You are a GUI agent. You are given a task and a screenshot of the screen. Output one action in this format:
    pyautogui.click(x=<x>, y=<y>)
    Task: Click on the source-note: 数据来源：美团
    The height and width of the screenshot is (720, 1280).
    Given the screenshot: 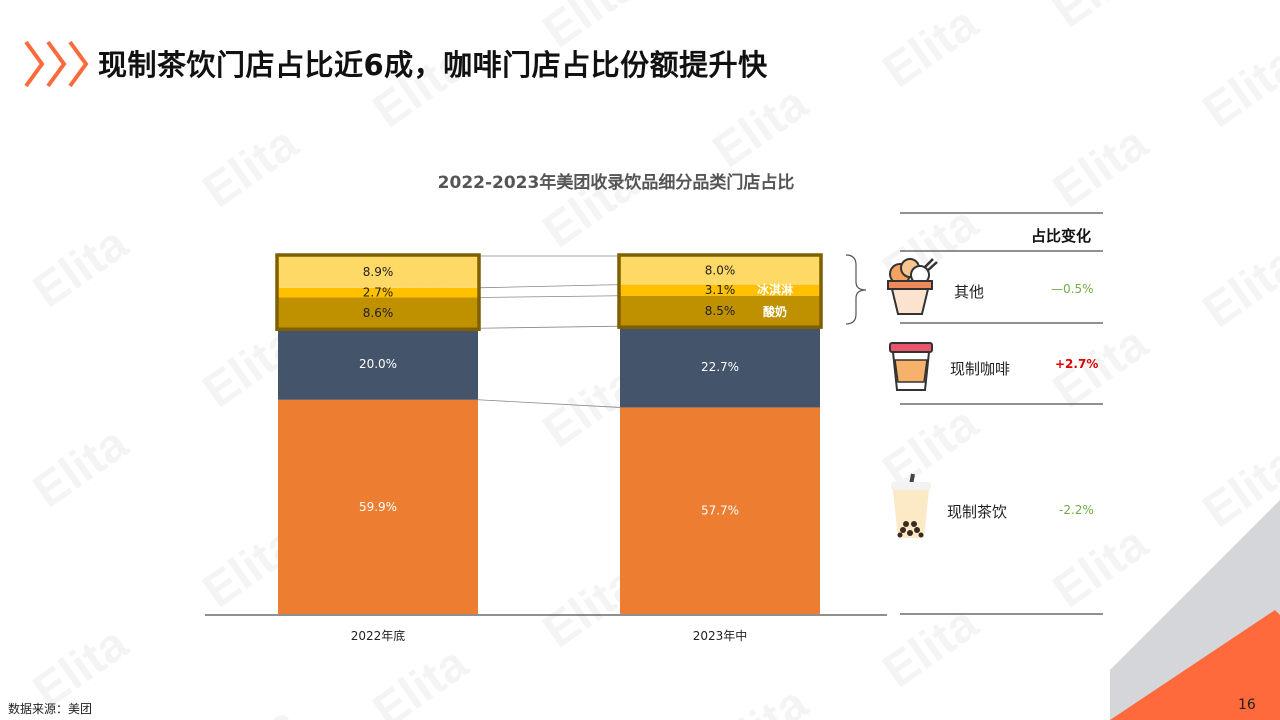 What is the action you would take?
    pyautogui.click(x=50, y=709)
    